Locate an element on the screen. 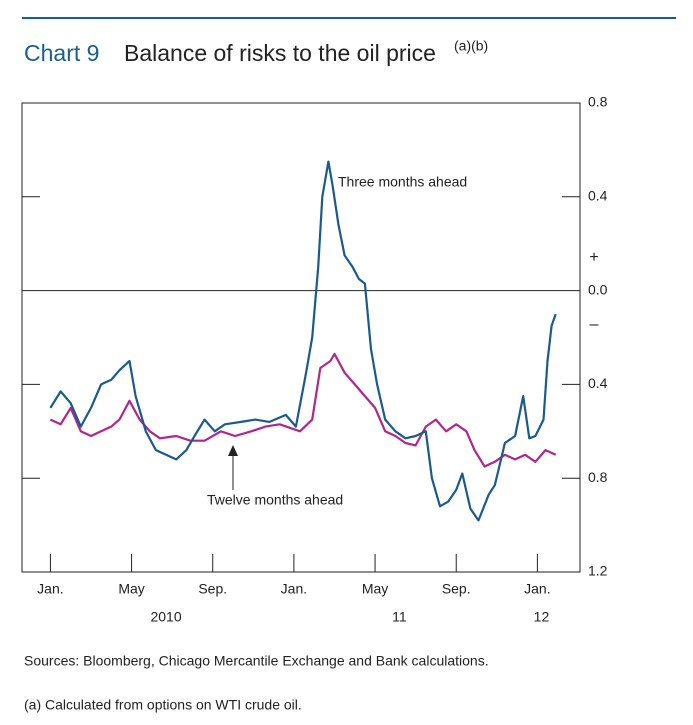 The image size is (693, 725). year-label: 11 is located at coordinates (399, 617).